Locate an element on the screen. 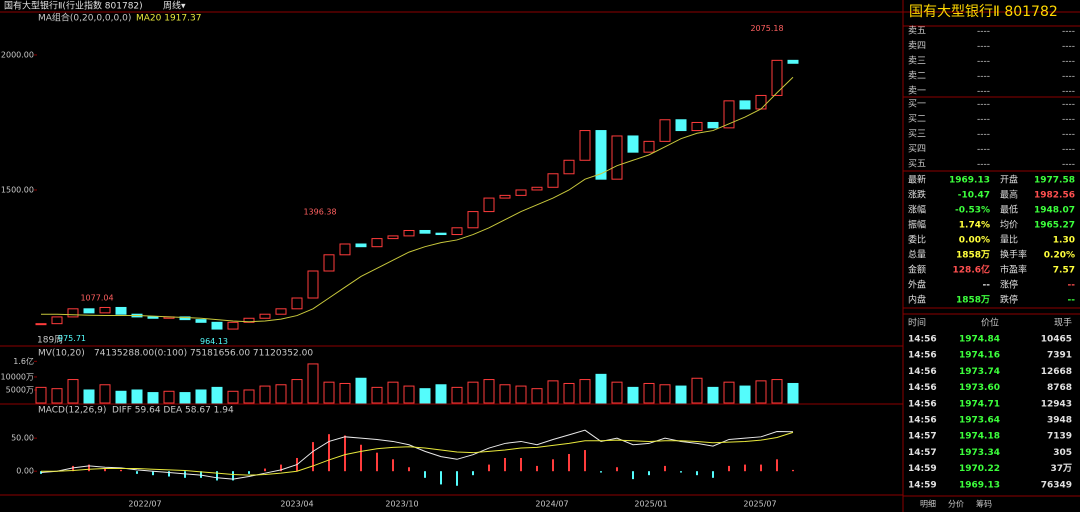 The width and height of the screenshot is (1080, 512). stat-label: 总量 is located at coordinates (917, 255).